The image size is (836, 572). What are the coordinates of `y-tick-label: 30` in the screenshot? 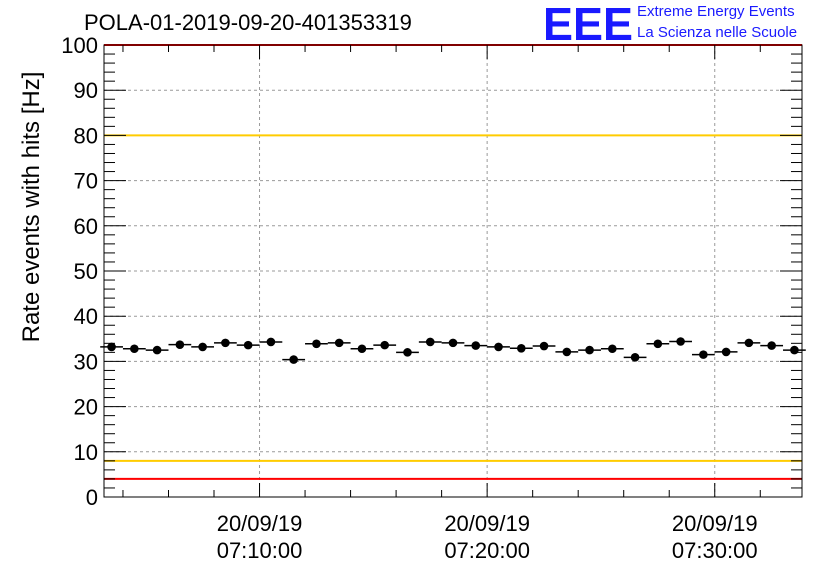 It's located at (86, 361).